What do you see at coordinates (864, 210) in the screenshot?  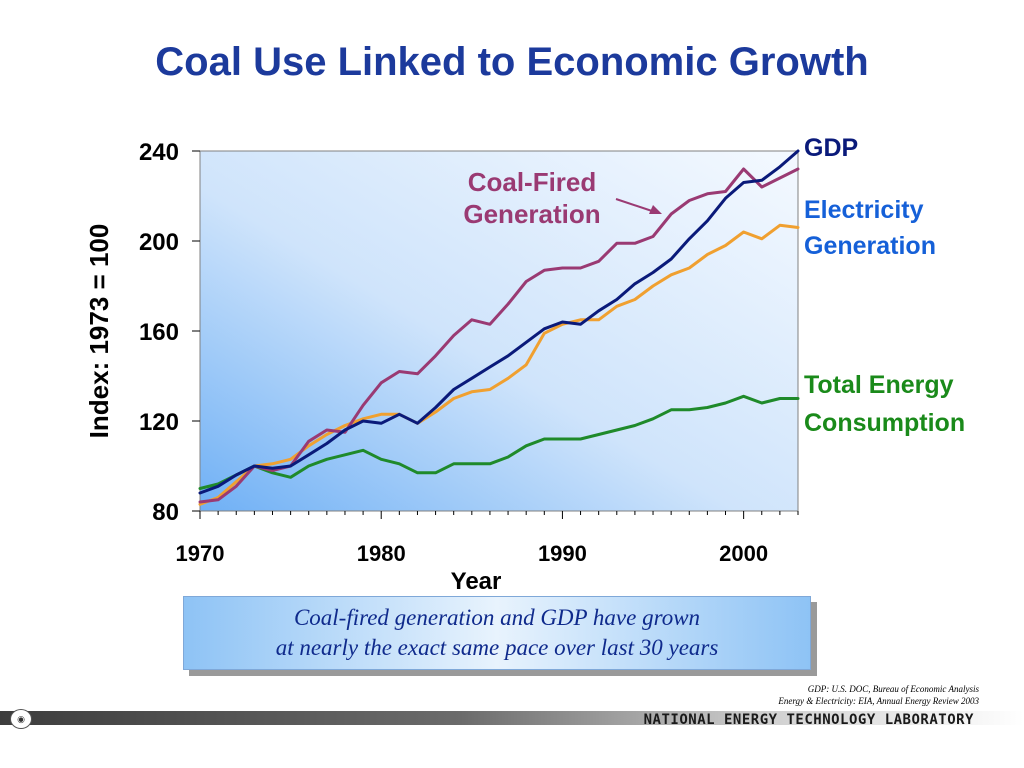 I see `legend-electricity-line-1: Electricity` at bounding box center [864, 210].